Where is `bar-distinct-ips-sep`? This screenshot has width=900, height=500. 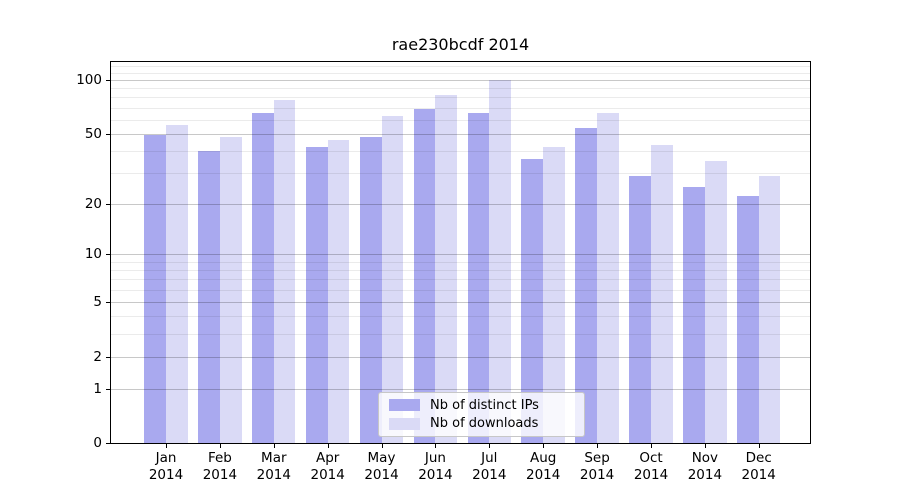
bar-distinct-ips-sep is located at coordinates (586, 285).